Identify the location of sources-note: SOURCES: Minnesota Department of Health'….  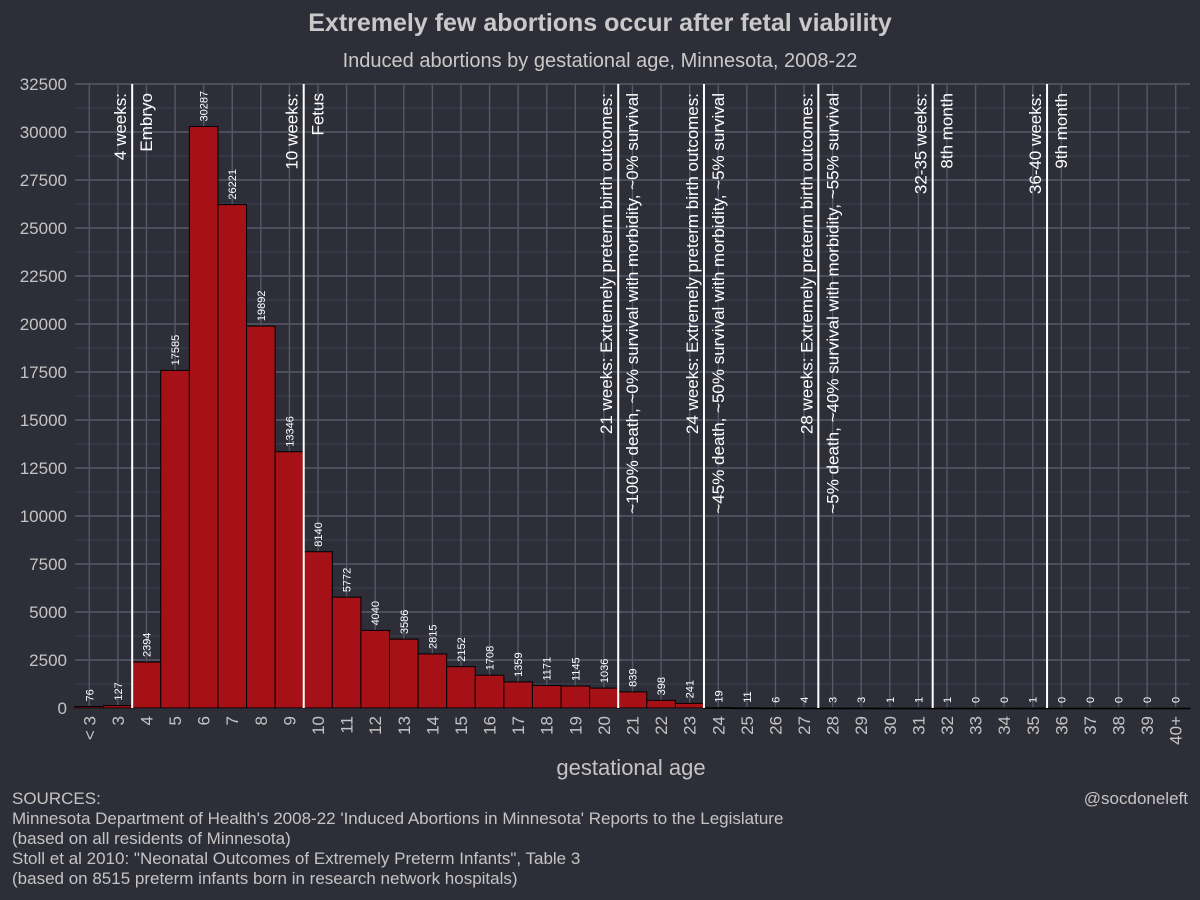
(397, 839).